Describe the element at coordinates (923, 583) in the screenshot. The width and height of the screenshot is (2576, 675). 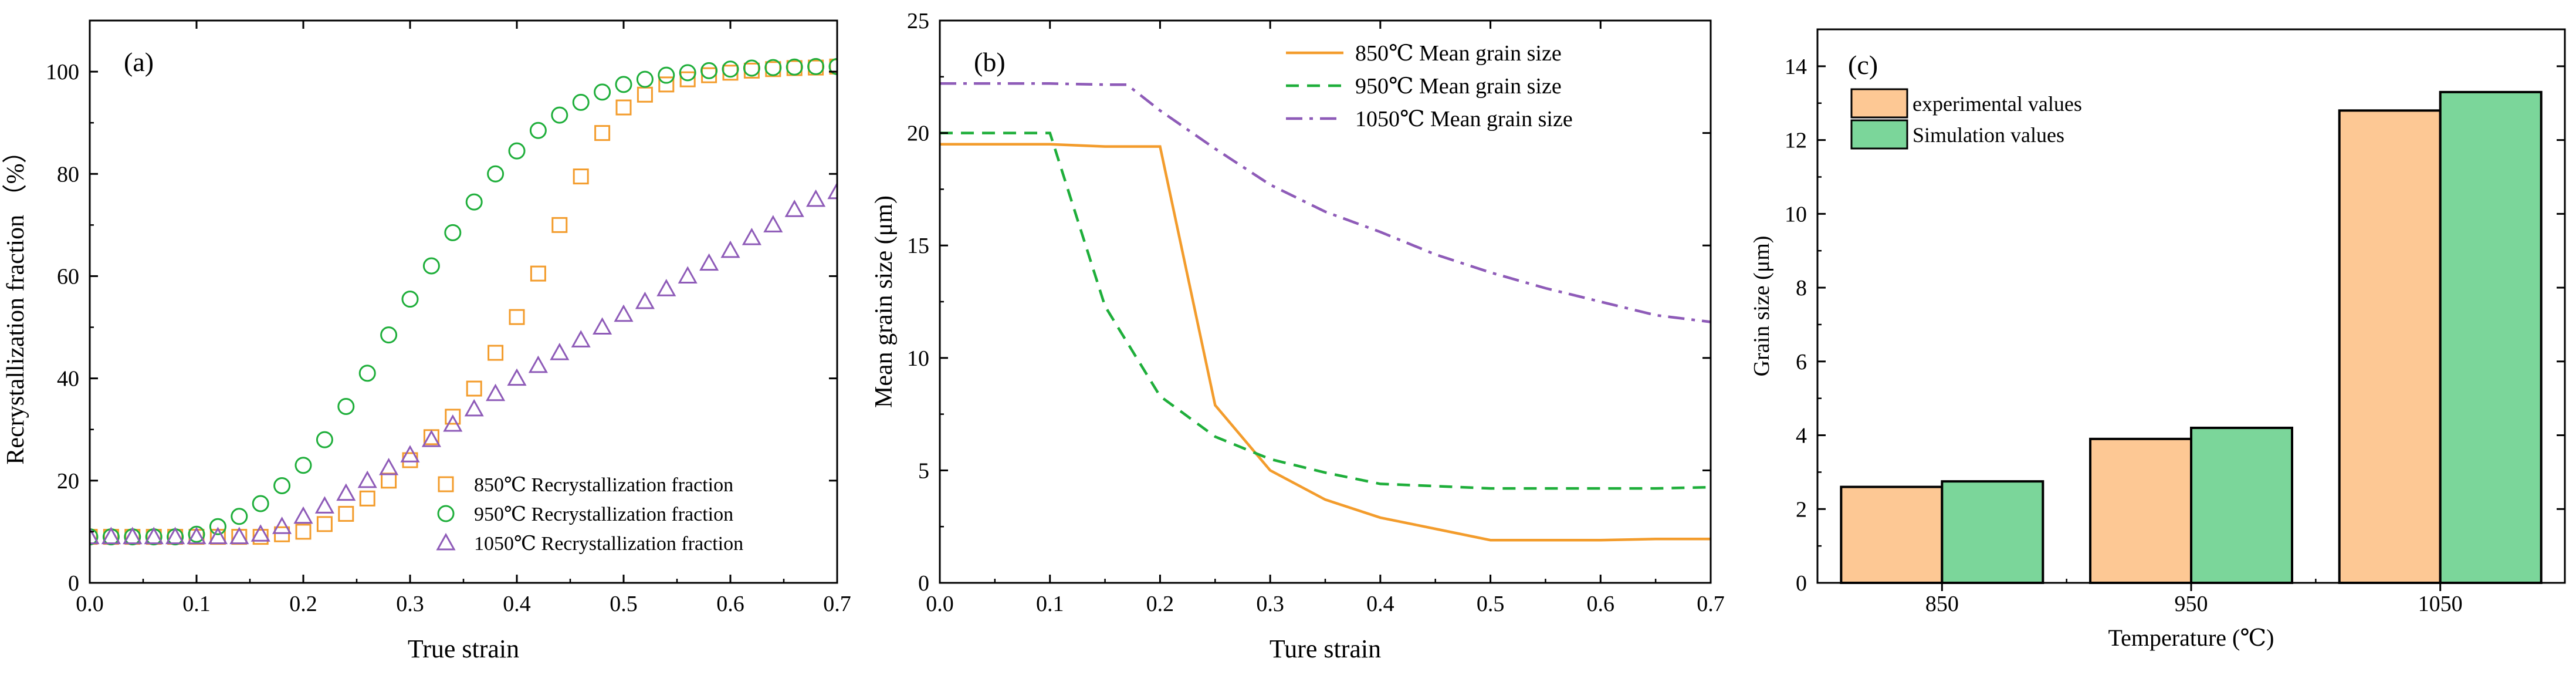
I see `panel-b-y-tick-label: 0` at that location.